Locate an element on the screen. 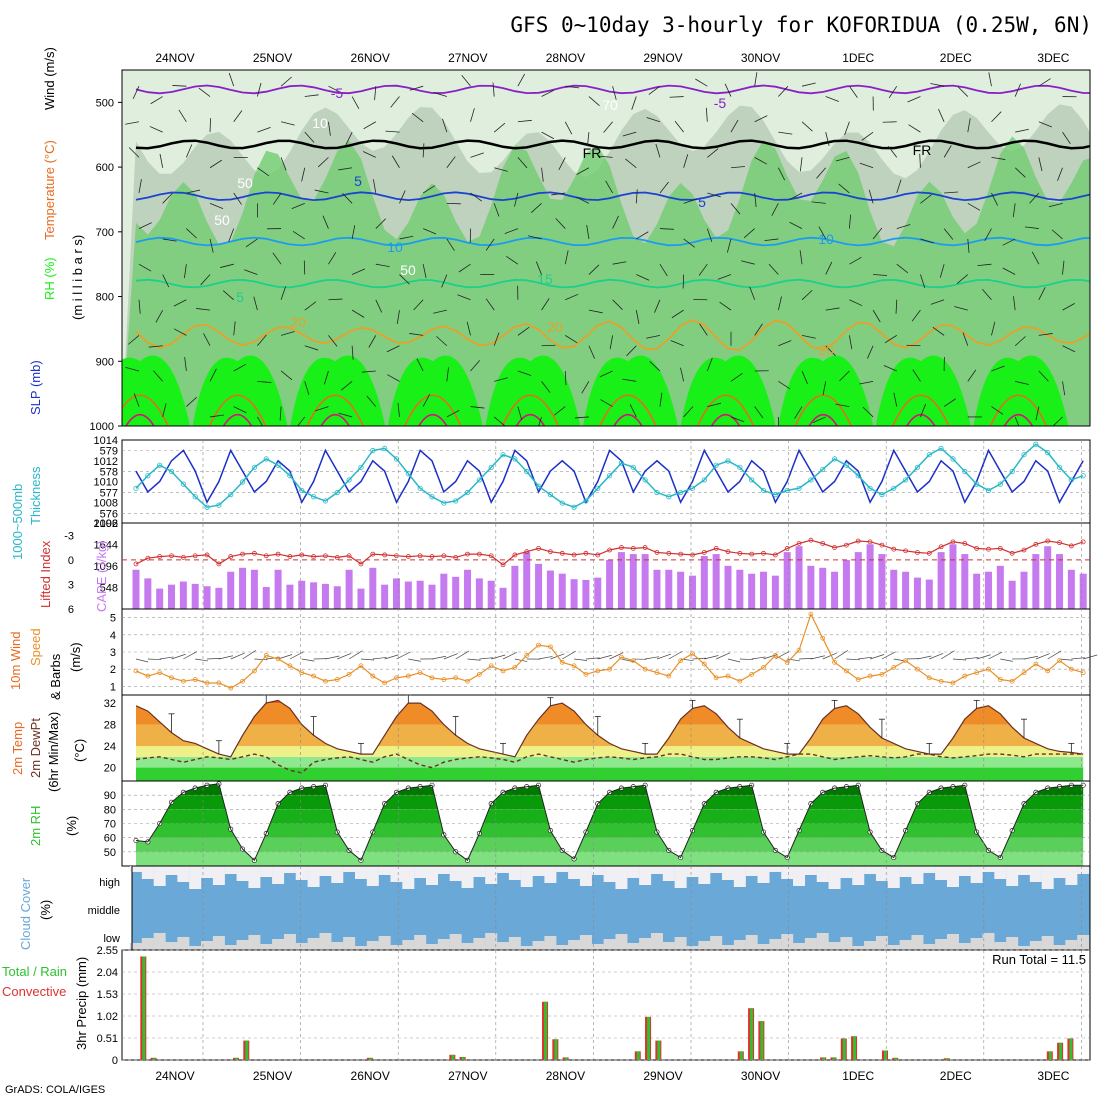 The image size is (1100, 1100). li-tick: 6 is located at coordinates (71, 610).